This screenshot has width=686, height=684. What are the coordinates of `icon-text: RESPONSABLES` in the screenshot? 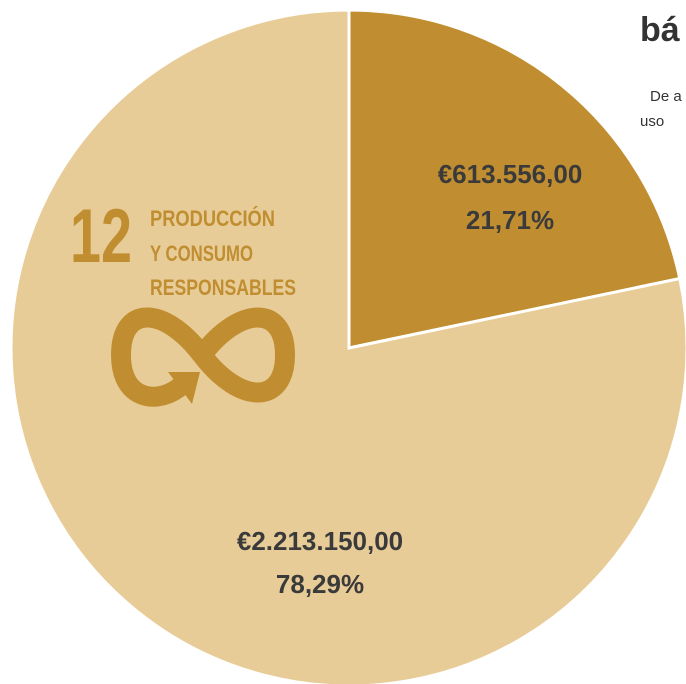 It's located at (223, 287).